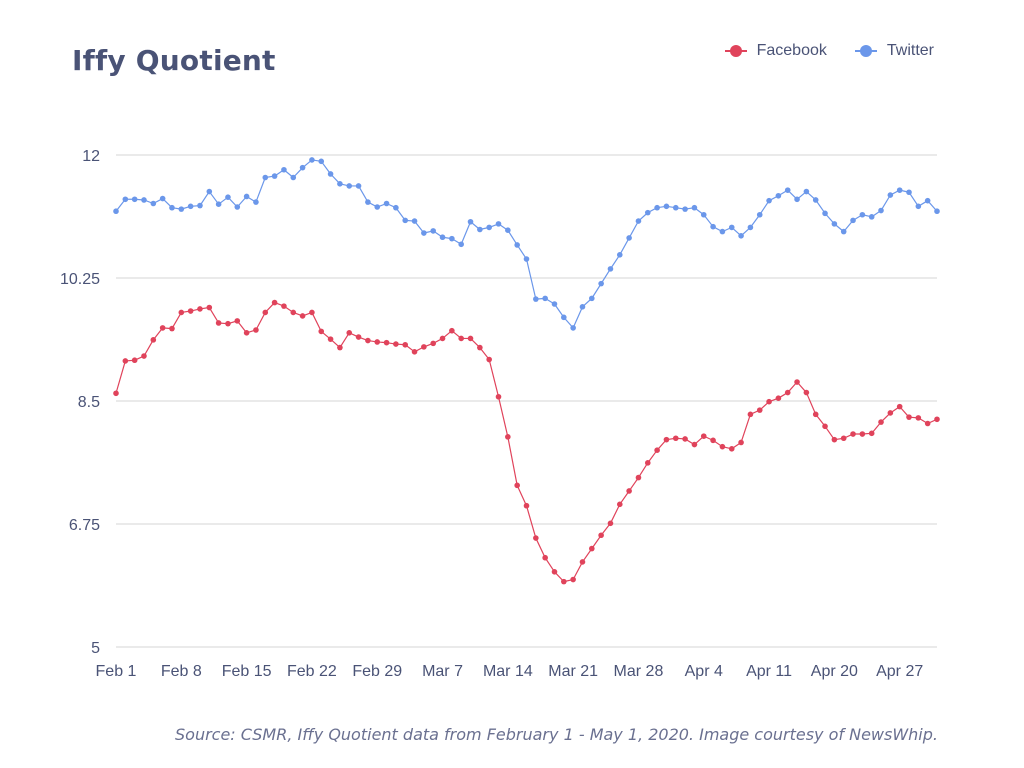 The width and height of the screenshot is (1024, 768). What do you see at coordinates (791, 50) in the screenshot?
I see `legend-label-facebook: Facebook` at bounding box center [791, 50].